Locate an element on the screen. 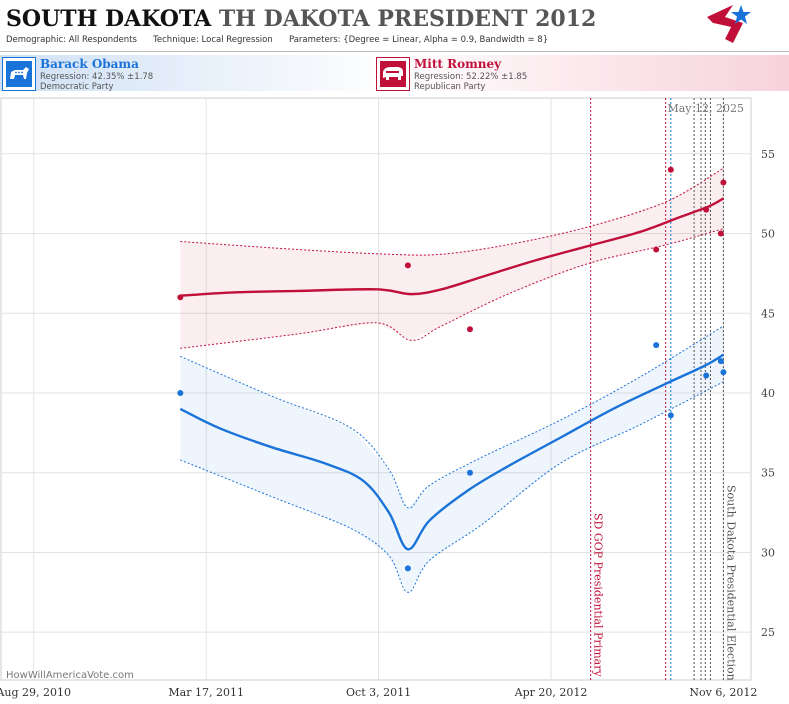 This screenshot has height=704, width=789. x-tick-label: Oct 3, 2011 is located at coordinates (378, 692).